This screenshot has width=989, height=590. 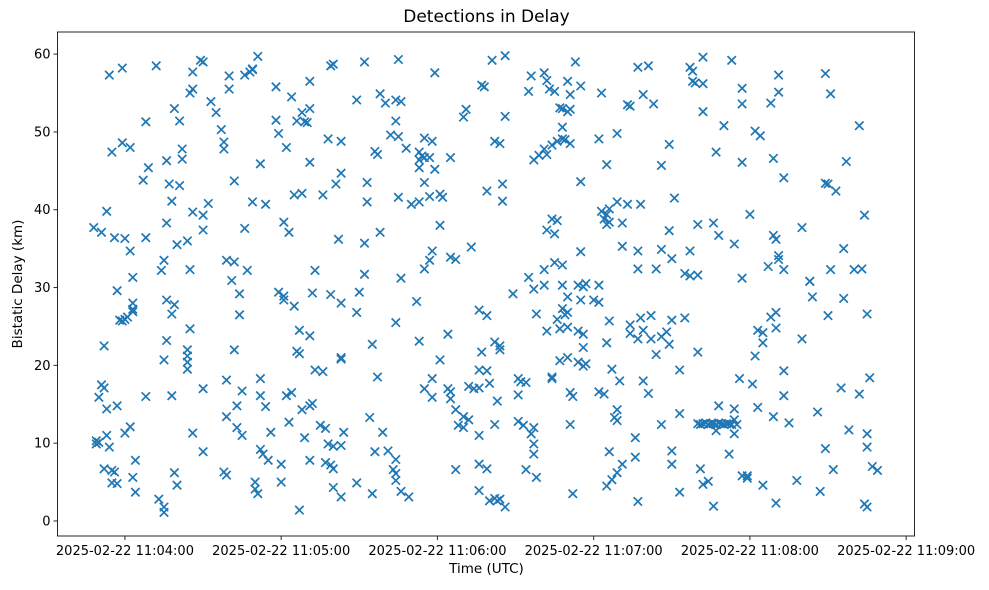 What do you see at coordinates (906, 551) in the screenshot?
I see `x-tick-label: 2025-02-22 11:09:00` at bounding box center [906, 551].